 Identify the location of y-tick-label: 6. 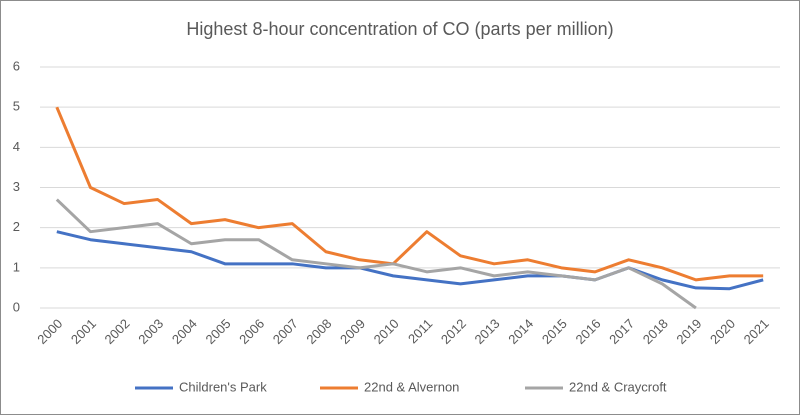
(16, 65).